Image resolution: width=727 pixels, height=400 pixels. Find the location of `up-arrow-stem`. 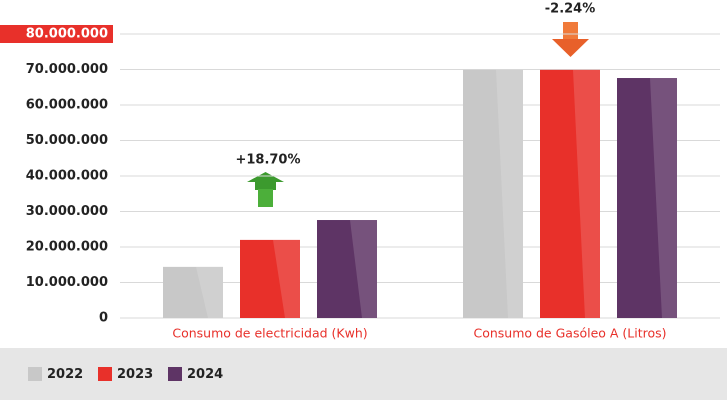

up-arrow-stem is located at coordinates (265, 198).